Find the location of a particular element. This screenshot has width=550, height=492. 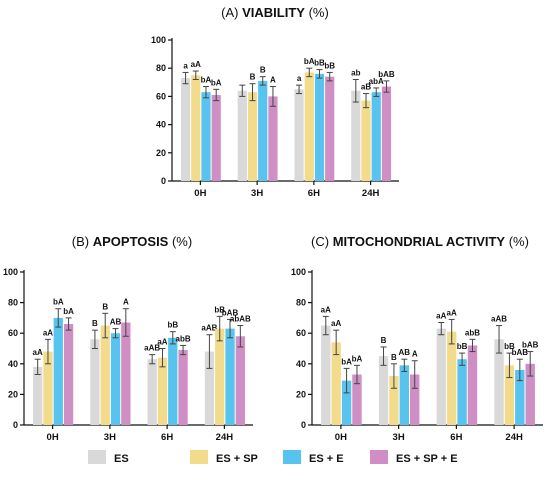

legend-label: ES is located at coordinates (121, 459).